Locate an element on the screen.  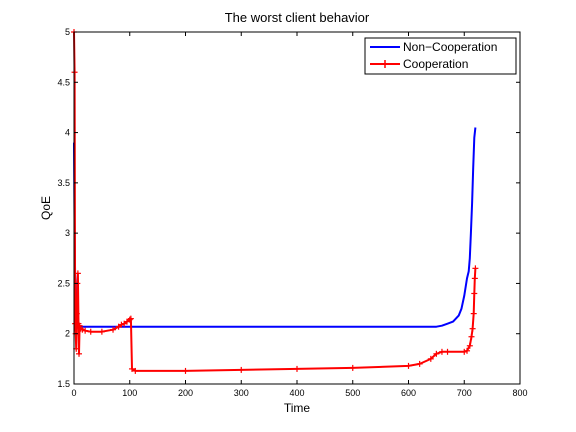
y-tick-label: 5 is located at coordinates (67, 32).